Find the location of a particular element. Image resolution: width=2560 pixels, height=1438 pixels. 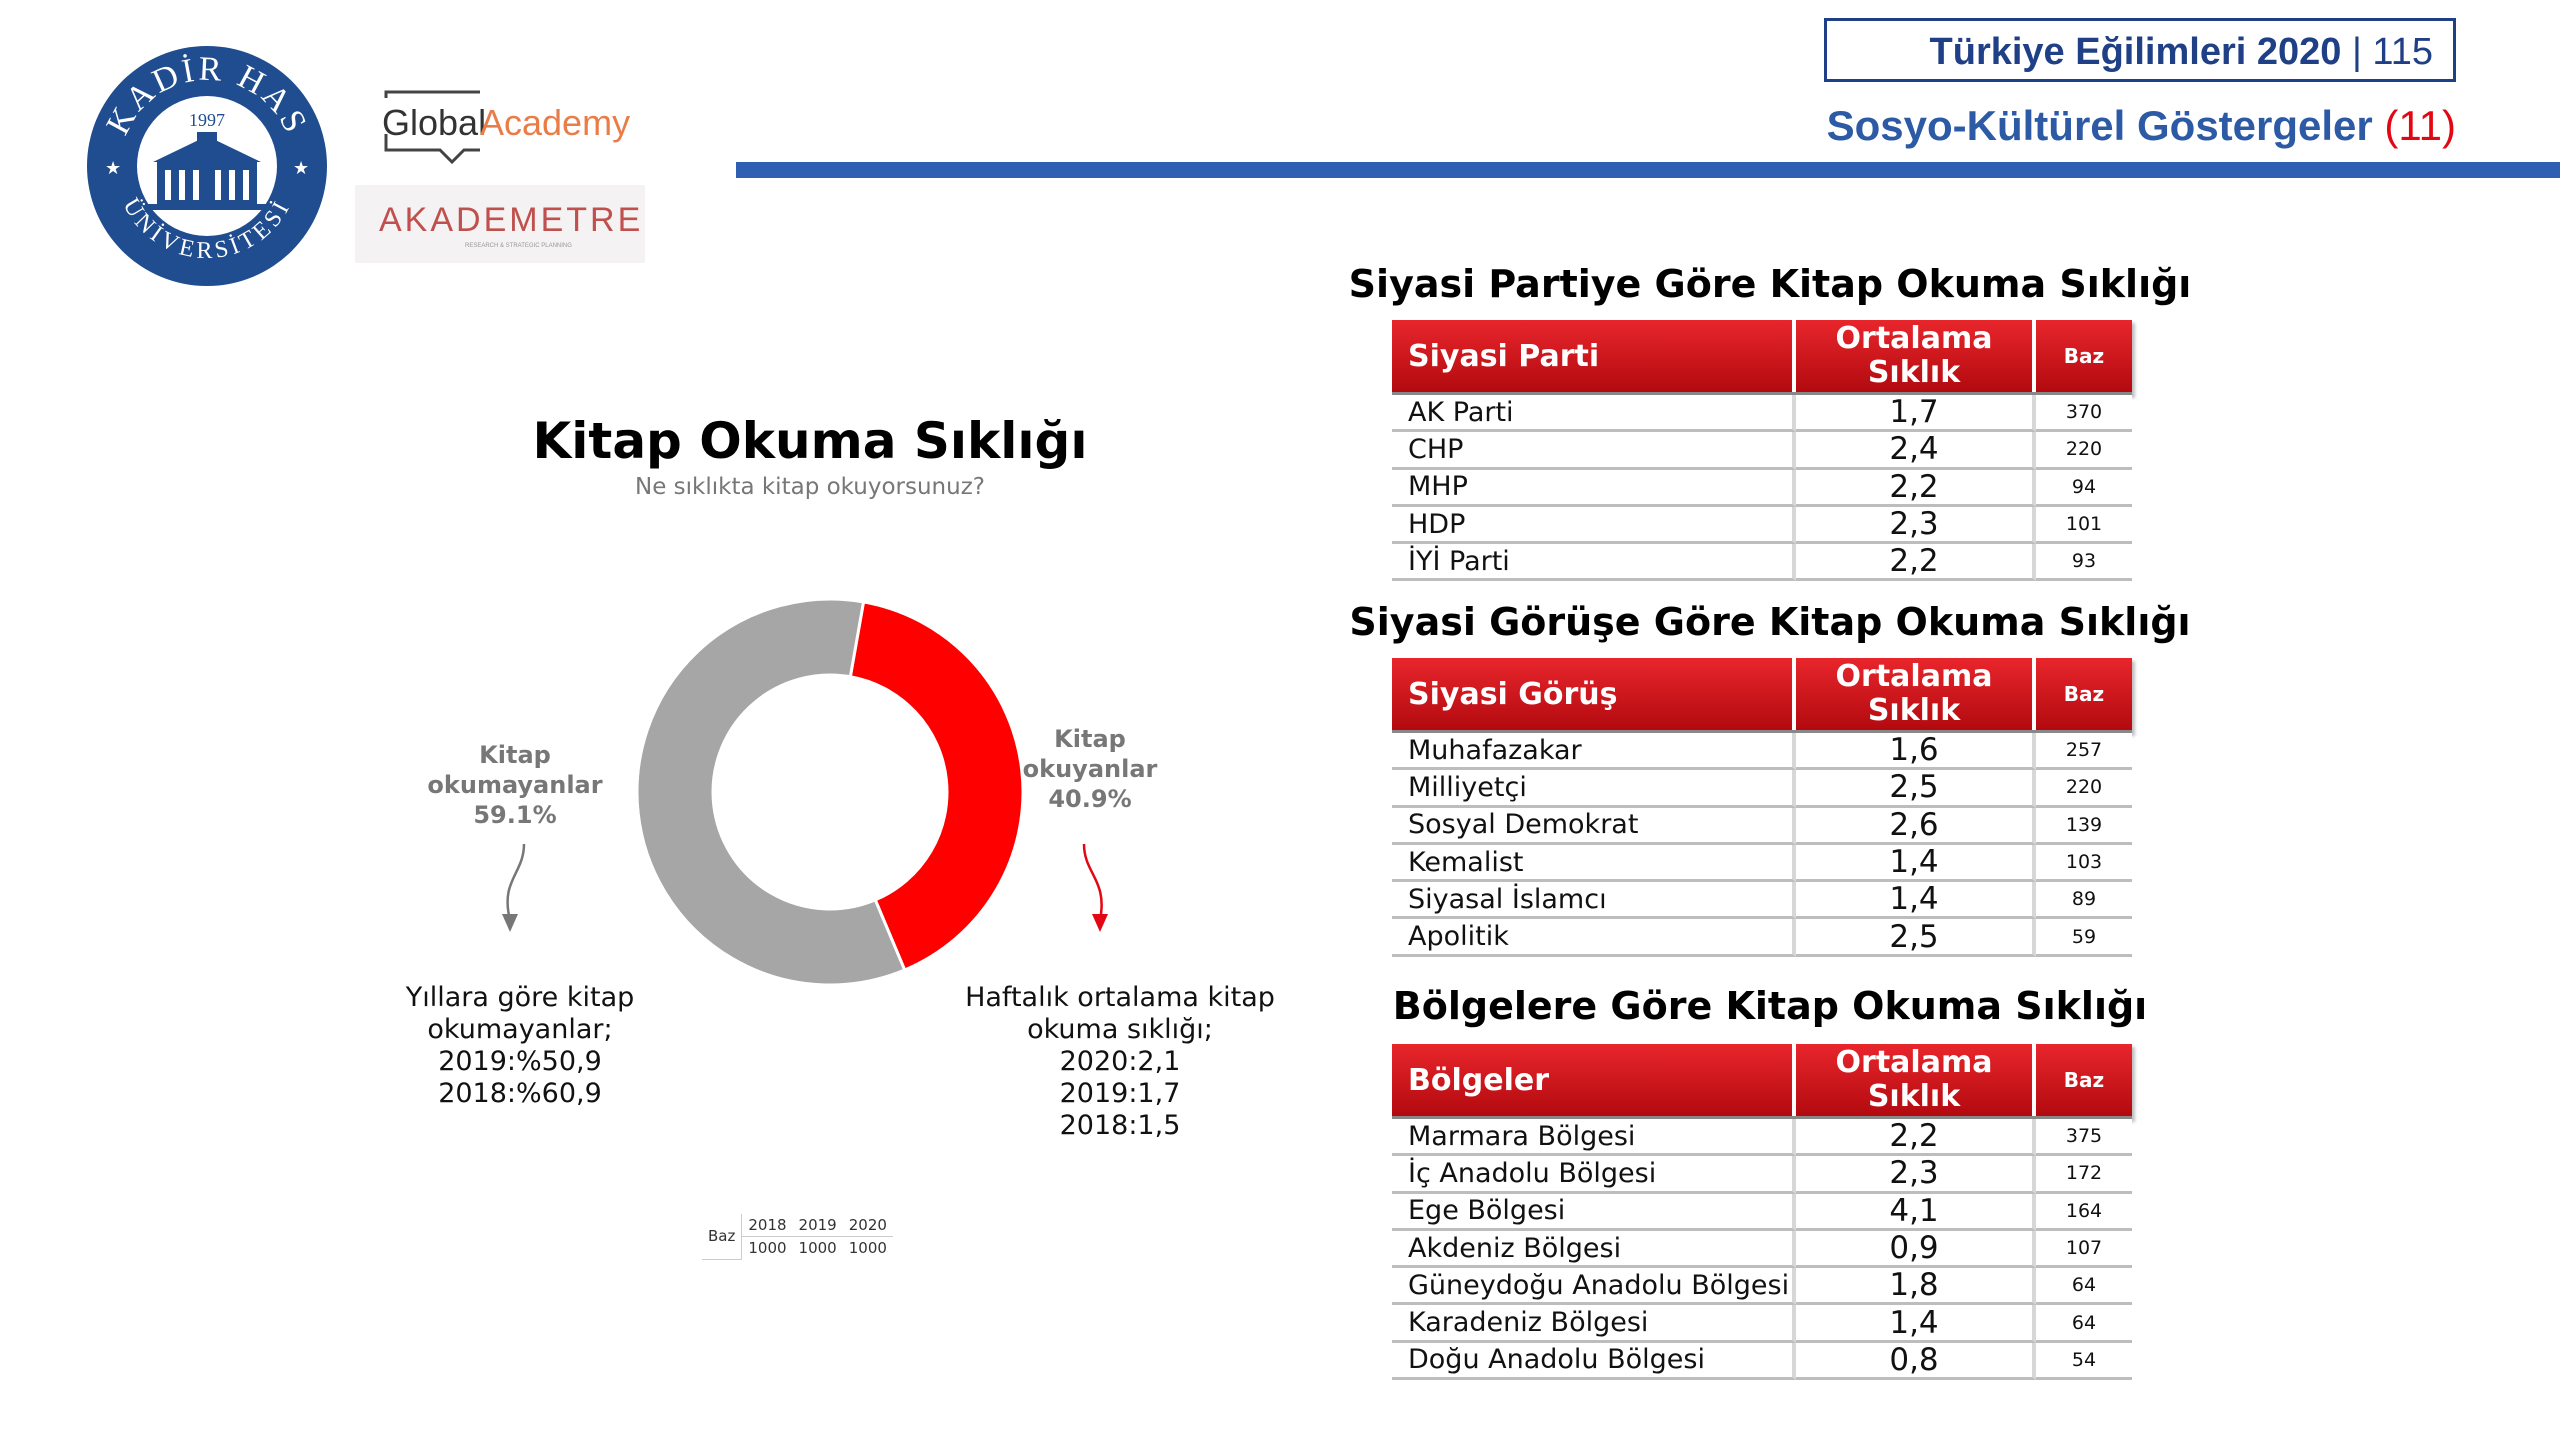

row-average: 2,3 is located at coordinates (1916, 525).